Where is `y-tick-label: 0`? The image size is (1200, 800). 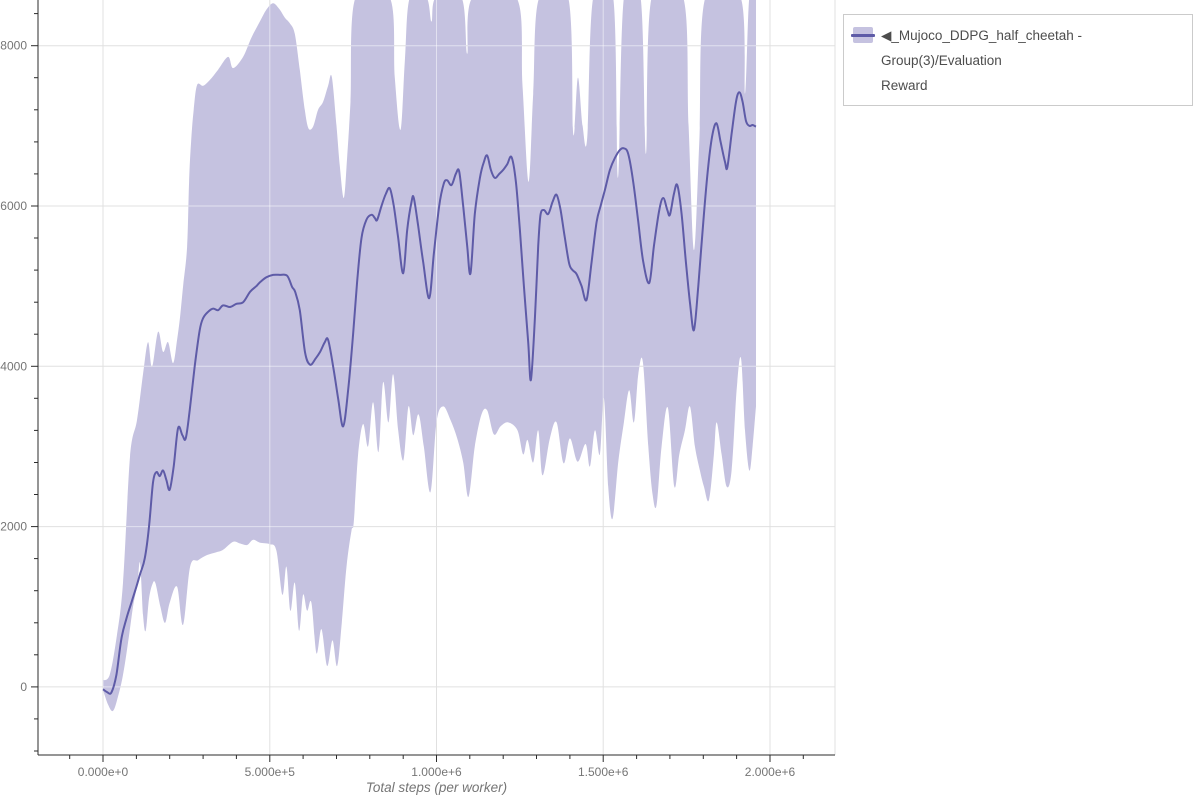
y-tick-label: 0 is located at coordinates (23, 687).